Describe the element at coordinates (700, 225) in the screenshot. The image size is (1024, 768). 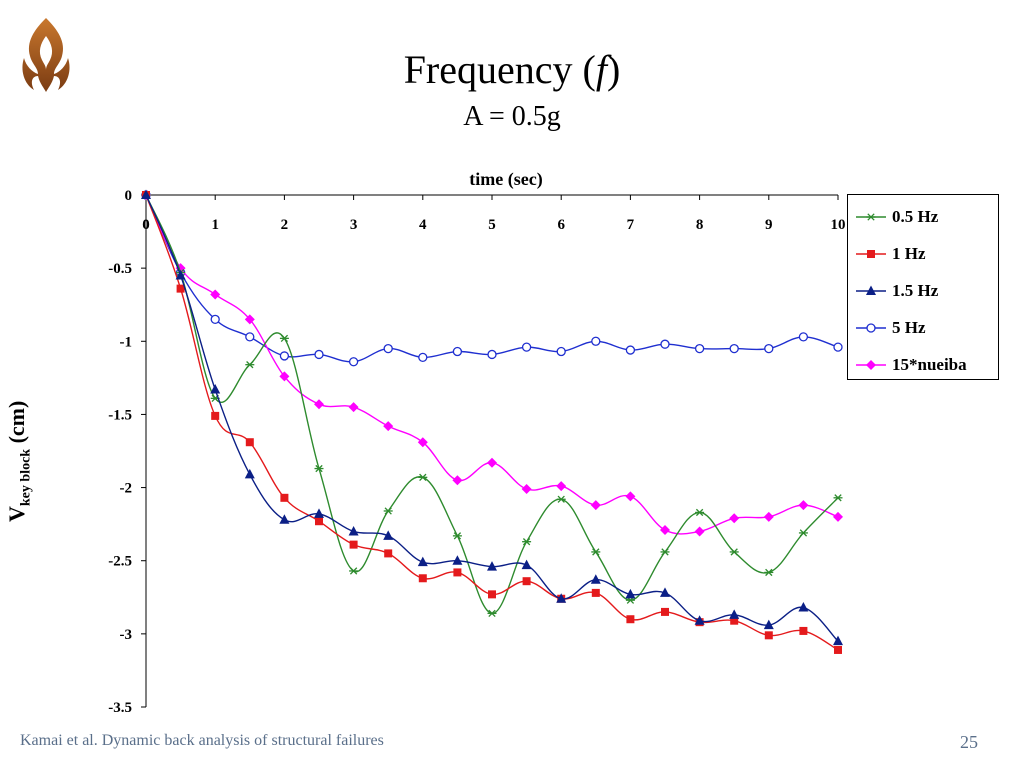
I see `x-tick-label: 8` at that location.